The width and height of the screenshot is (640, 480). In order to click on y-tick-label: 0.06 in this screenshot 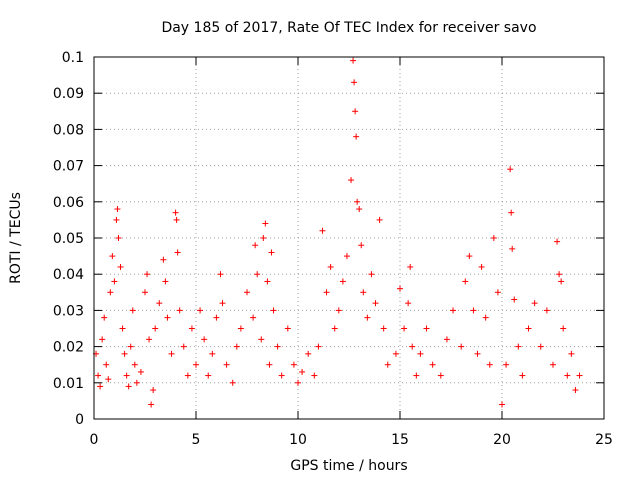, I will do `click(68, 203)`.